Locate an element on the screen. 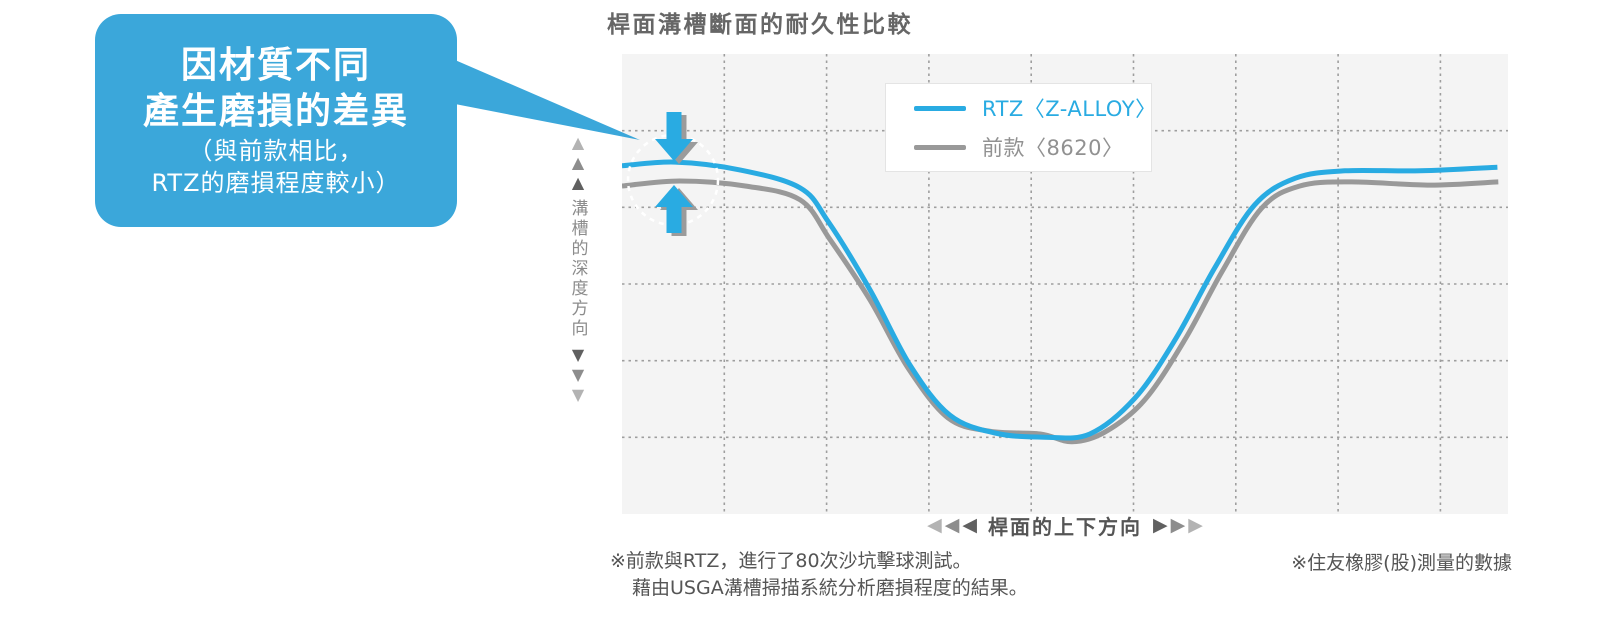 The image size is (1600, 620). callout-tail-shape is located at coordinates (547, 100).